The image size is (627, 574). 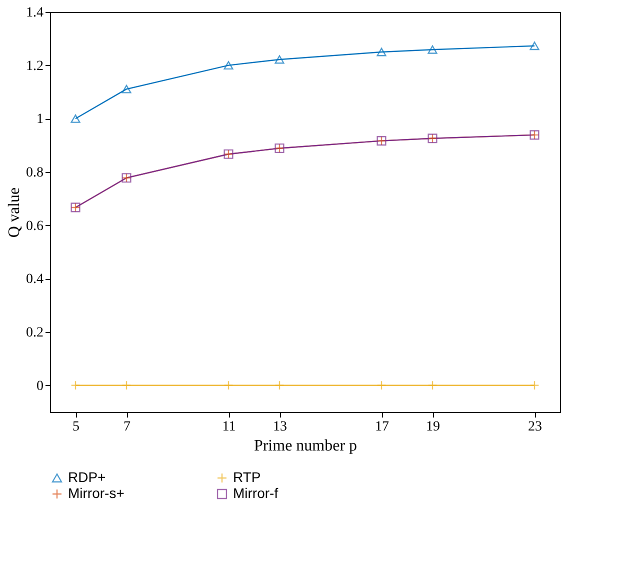 I want to click on legend-label: RDP+, so click(x=87, y=477).